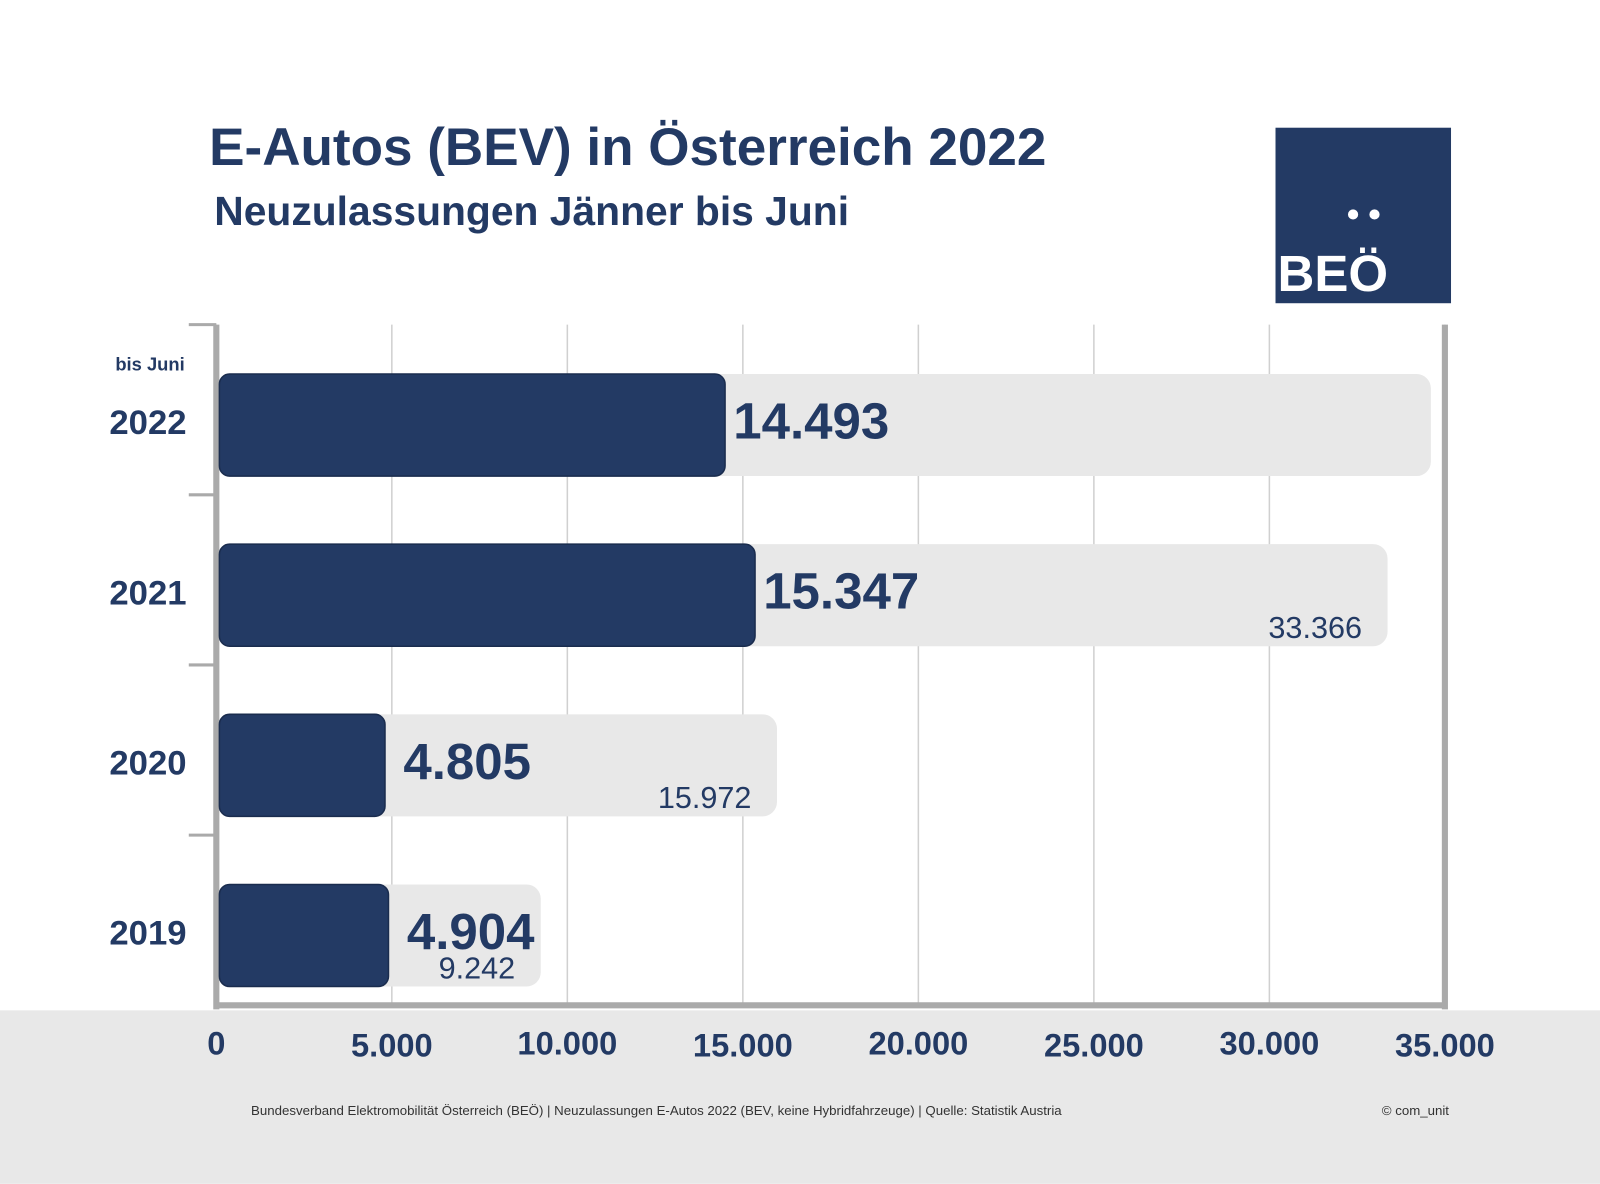 The width and height of the screenshot is (1600, 1184). I want to click on y-tick-label: 2022, so click(147, 423).